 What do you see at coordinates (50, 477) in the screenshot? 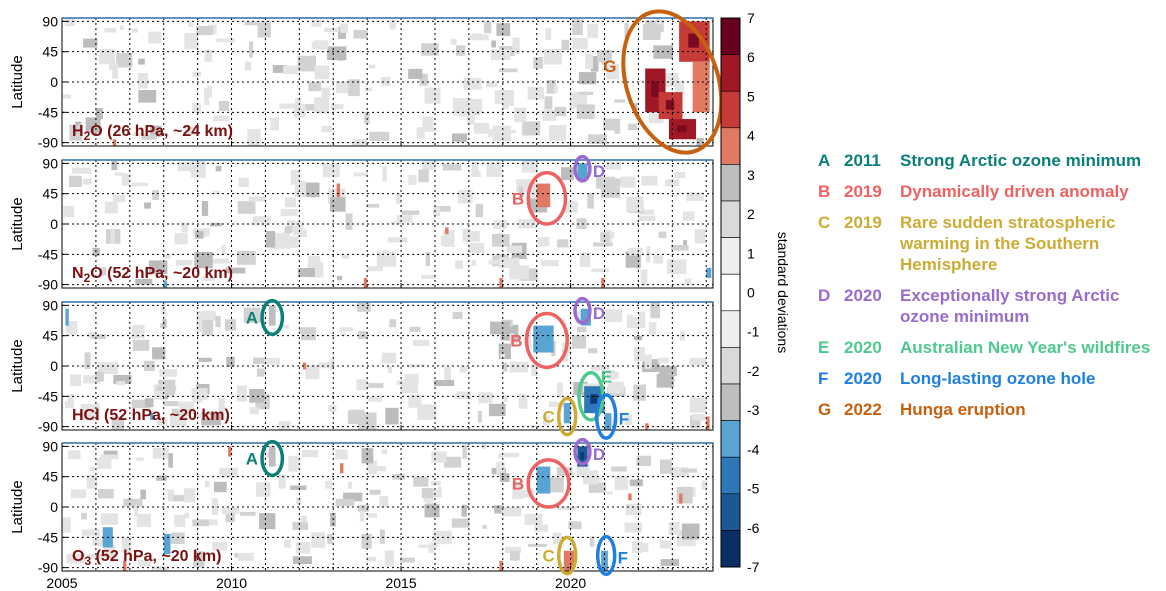
I see `y-tick-label: 45` at bounding box center [50, 477].